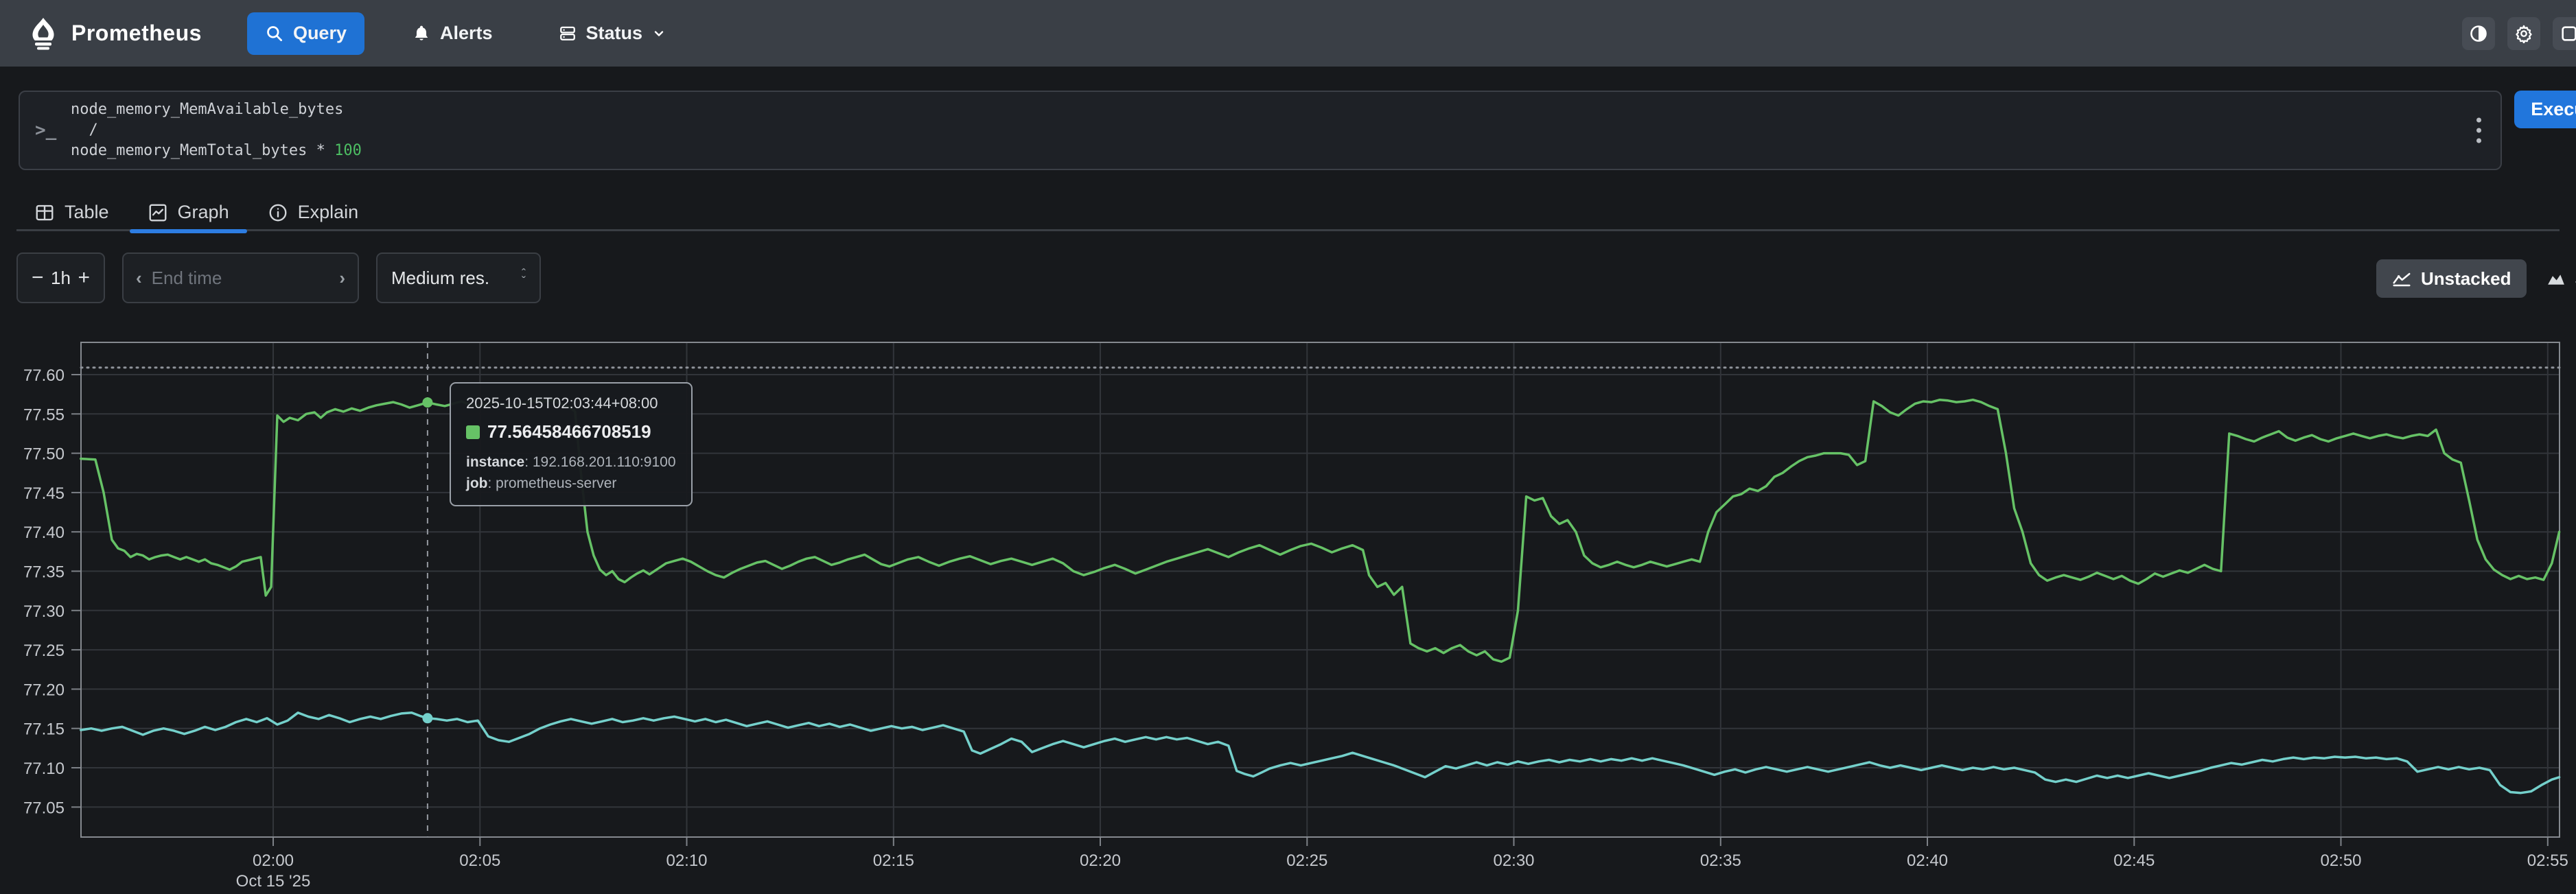  I want to click on theme-toggle-button, so click(2478, 33).